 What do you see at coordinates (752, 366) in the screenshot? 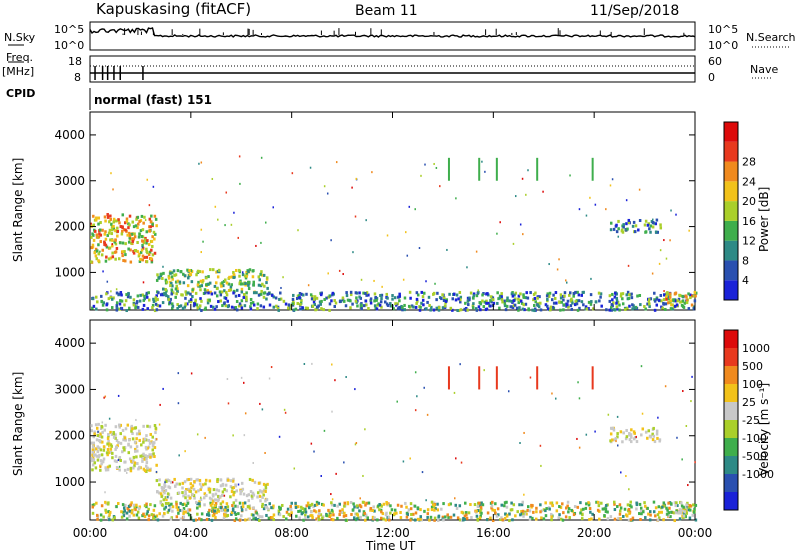
I see `colorbar-tick: 500` at bounding box center [752, 366].